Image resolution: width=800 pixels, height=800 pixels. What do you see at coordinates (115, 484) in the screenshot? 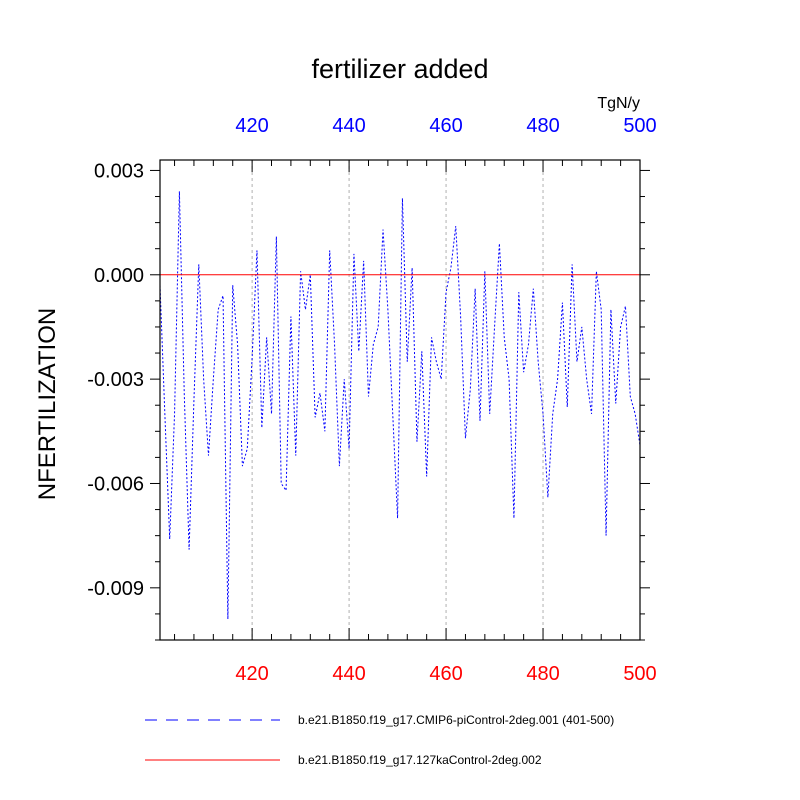
I see `y-tick-label: -0.006` at bounding box center [115, 484].